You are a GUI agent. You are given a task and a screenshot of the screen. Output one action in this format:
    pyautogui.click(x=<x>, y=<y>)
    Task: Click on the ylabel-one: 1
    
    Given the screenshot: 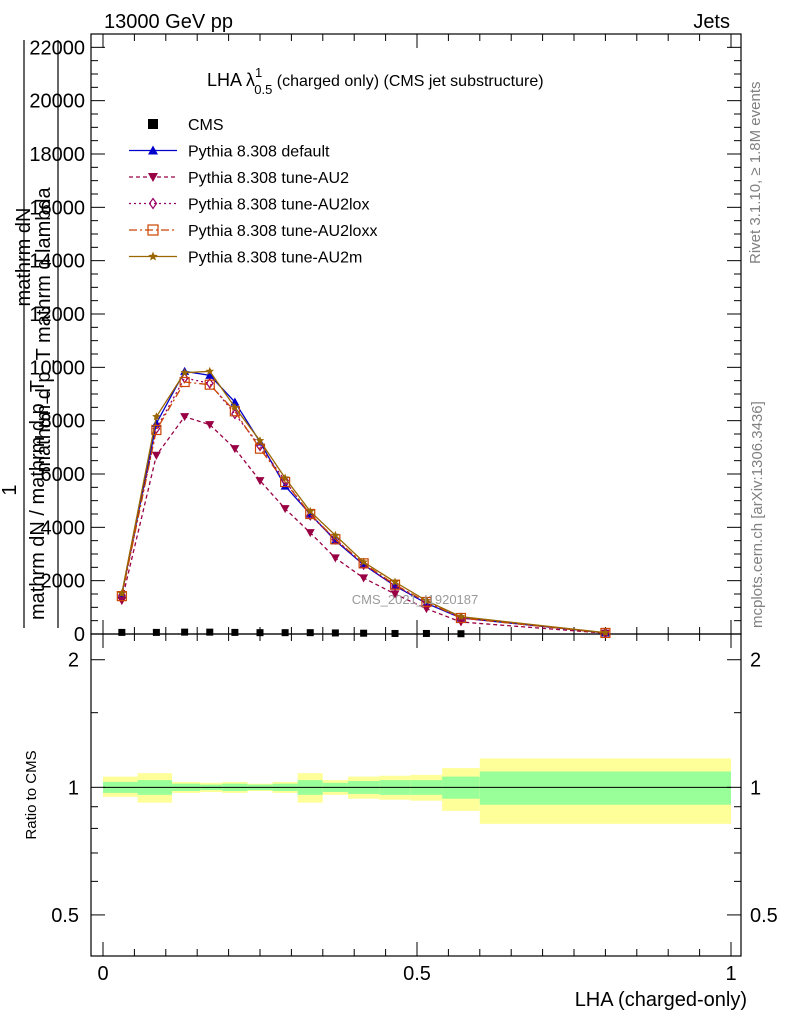 What is the action you would take?
    pyautogui.click(x=10, y=489)
    